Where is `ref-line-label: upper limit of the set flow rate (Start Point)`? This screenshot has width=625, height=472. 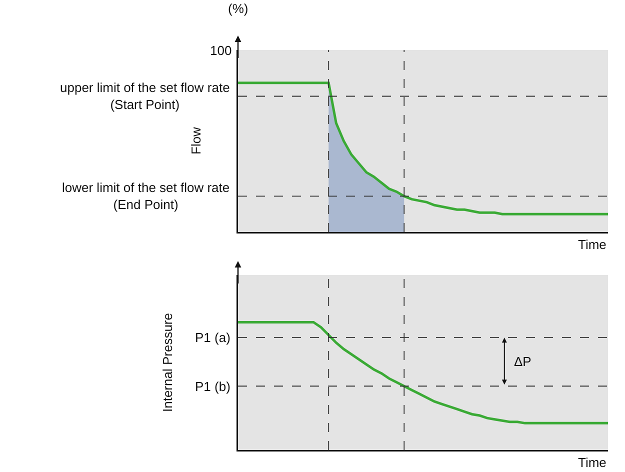 ref-line-label: upper limit of the set flow rate (Start Point) is located at coordinates (145, 96).